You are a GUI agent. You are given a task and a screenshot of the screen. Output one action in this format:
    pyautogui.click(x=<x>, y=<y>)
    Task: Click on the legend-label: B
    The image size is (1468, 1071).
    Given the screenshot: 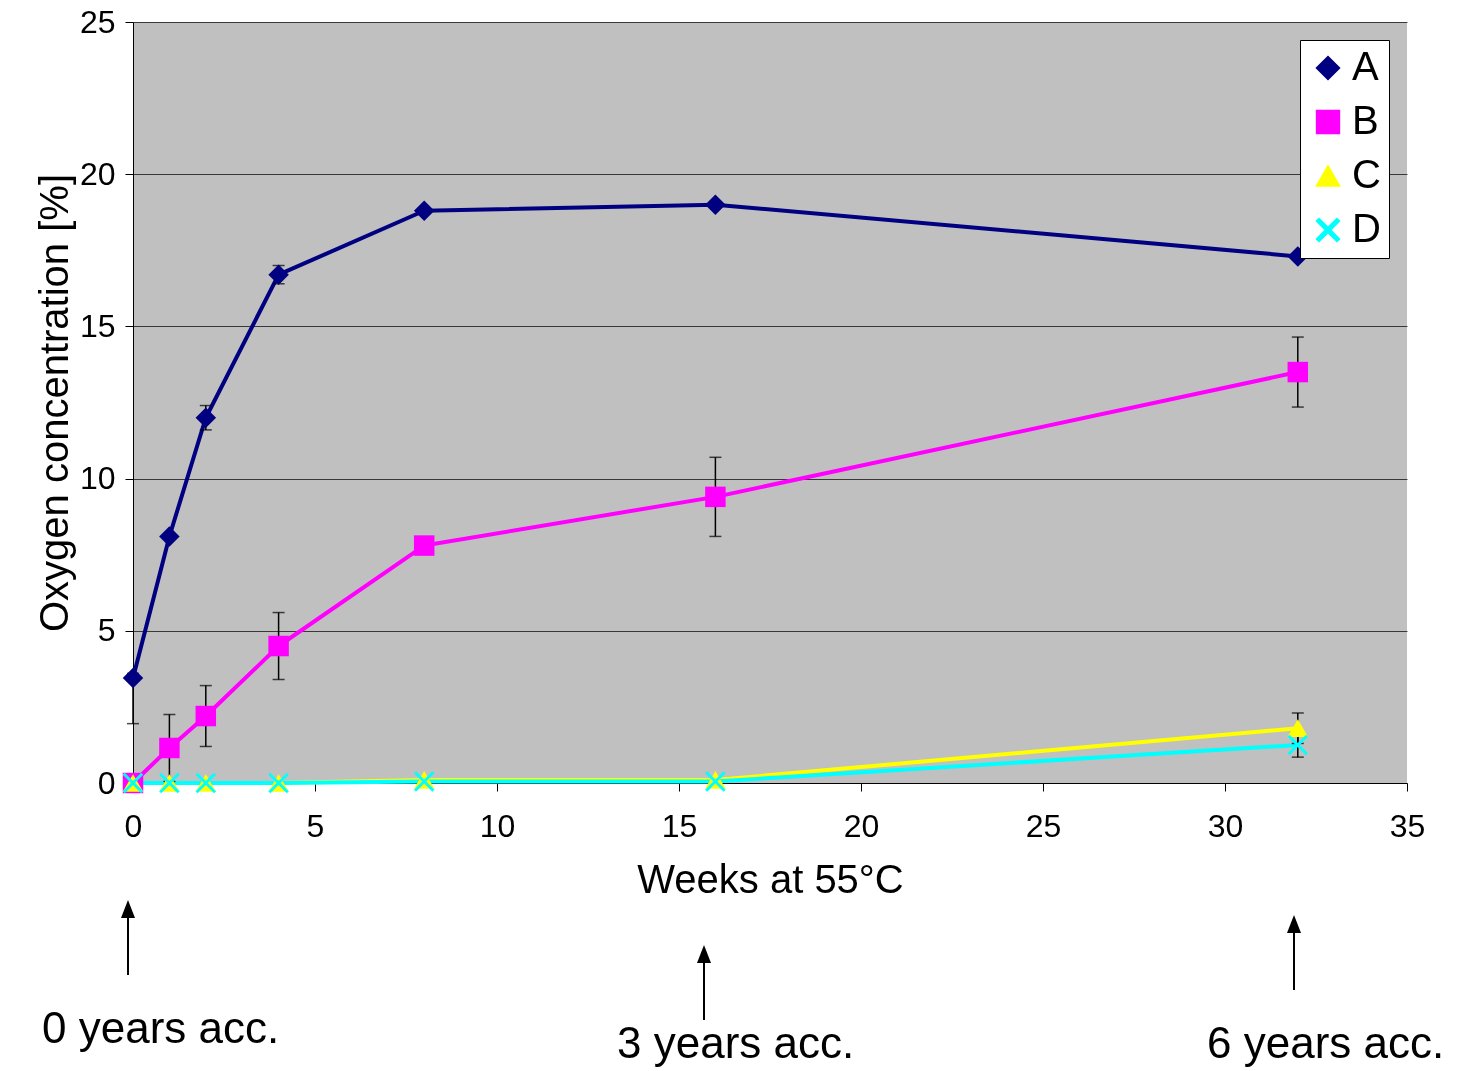 What is the action you would take?
    pyautogui.click(x=1365, y=120)
    